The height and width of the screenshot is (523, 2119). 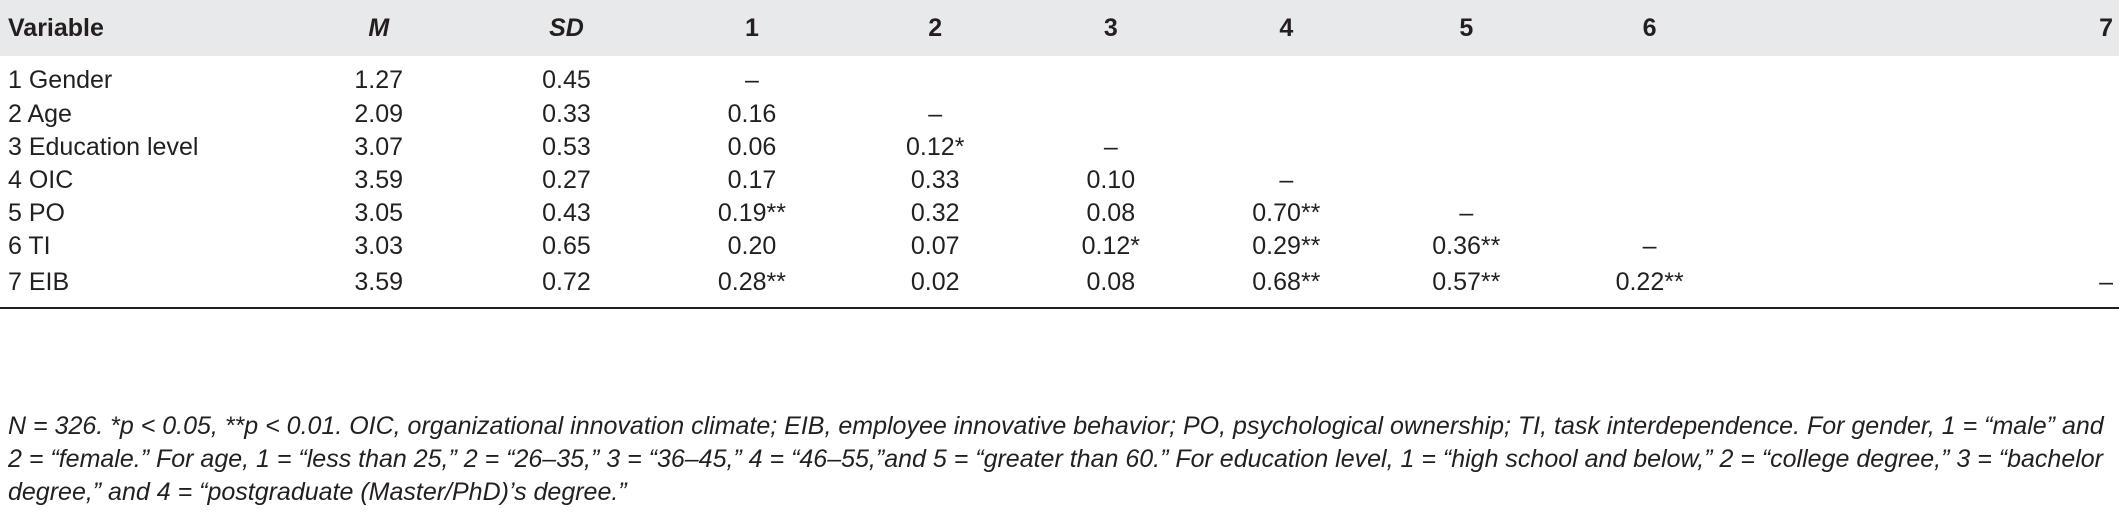 I want to click on table-cell: 5 PO, so click(x=36, y=213).